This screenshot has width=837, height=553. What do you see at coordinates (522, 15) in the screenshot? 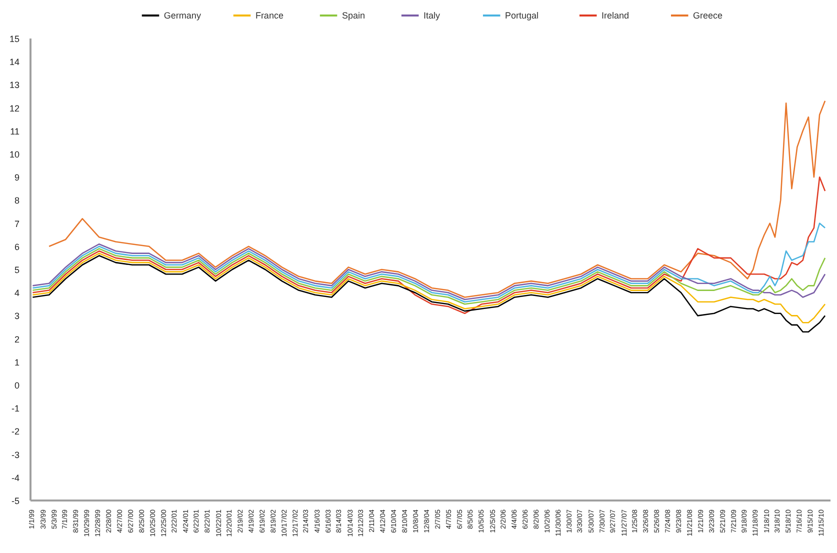
I see `legend-label: Portugal` at bounding box center [522, 15].